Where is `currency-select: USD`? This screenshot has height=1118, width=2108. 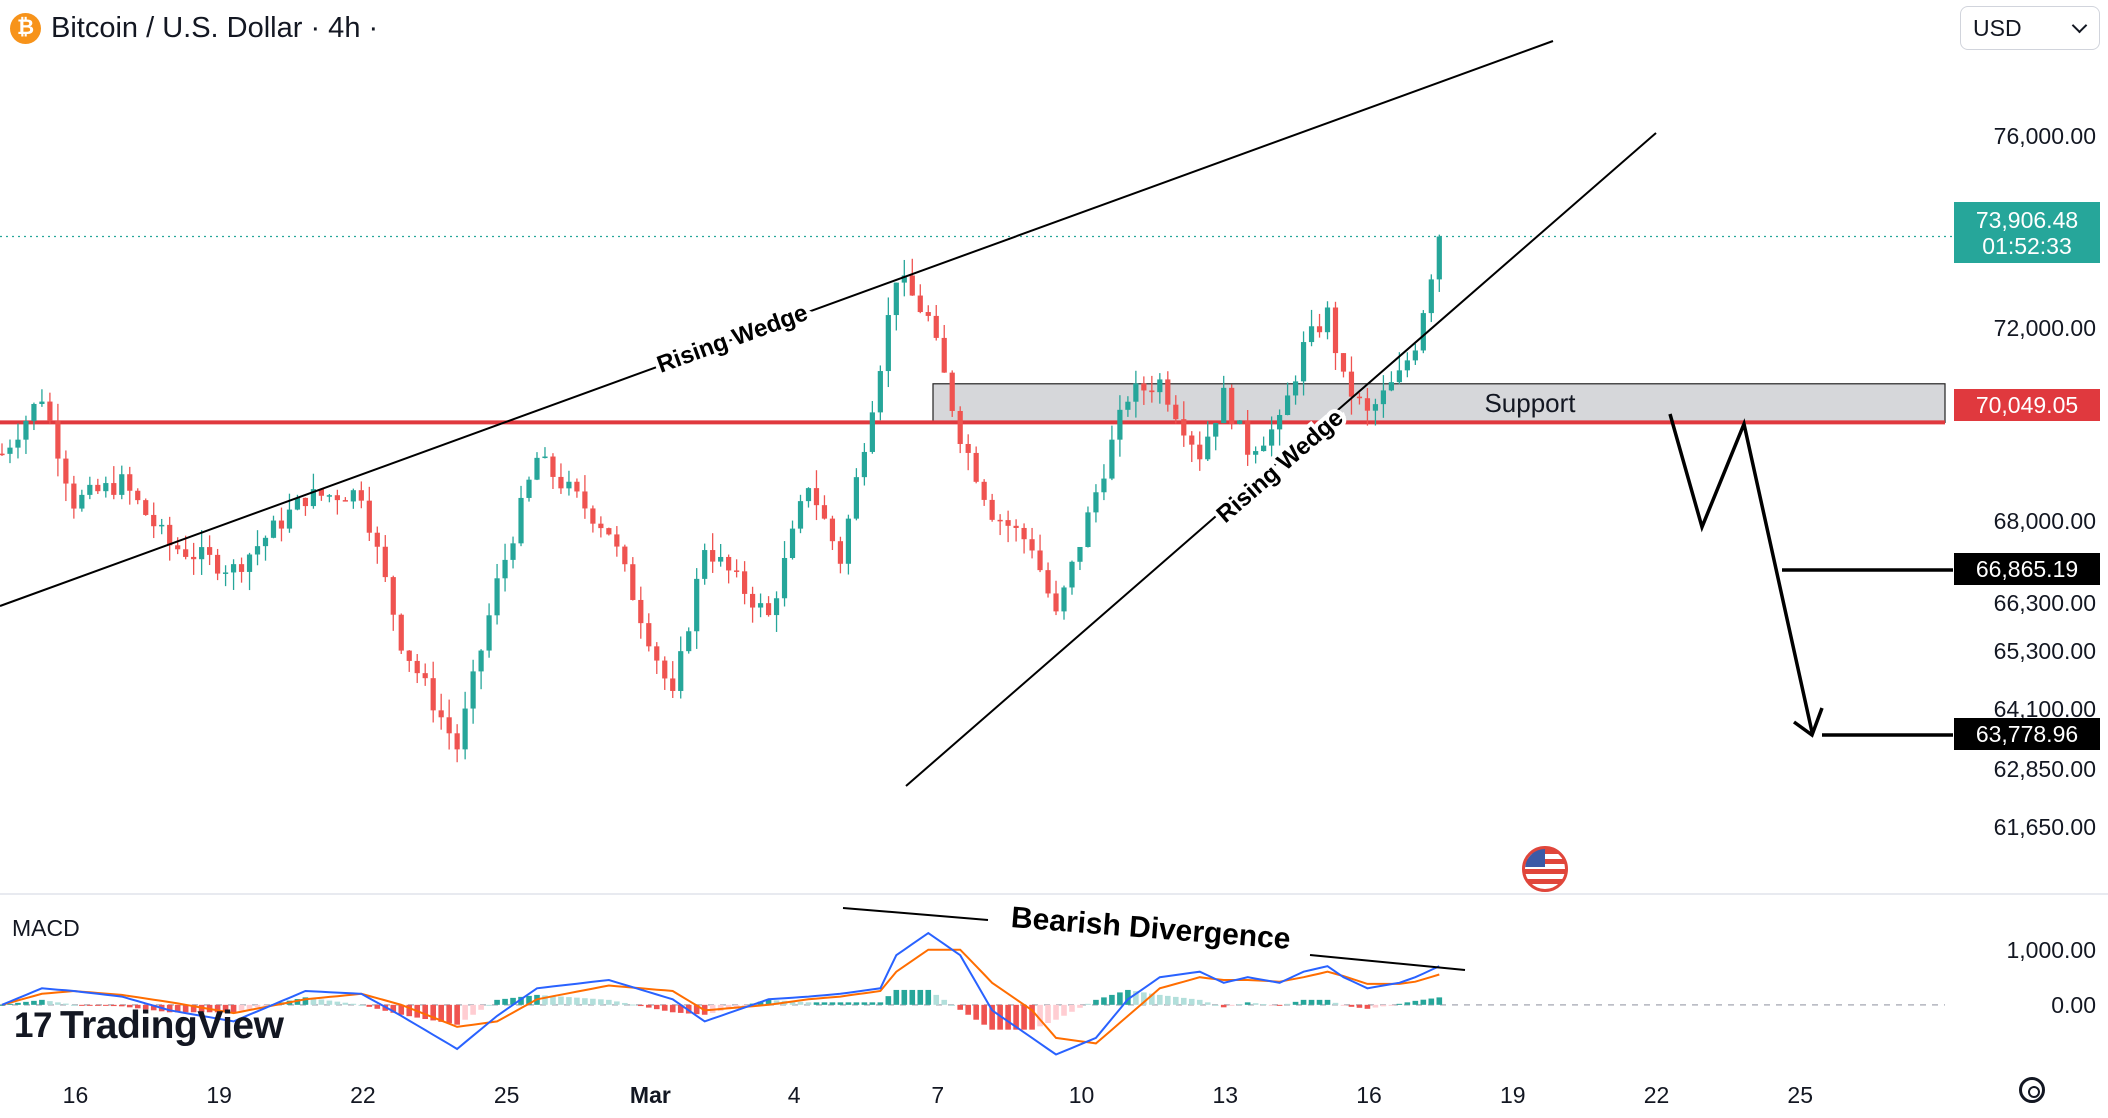
currency-select: USD is located at coordinates (2030, 28).